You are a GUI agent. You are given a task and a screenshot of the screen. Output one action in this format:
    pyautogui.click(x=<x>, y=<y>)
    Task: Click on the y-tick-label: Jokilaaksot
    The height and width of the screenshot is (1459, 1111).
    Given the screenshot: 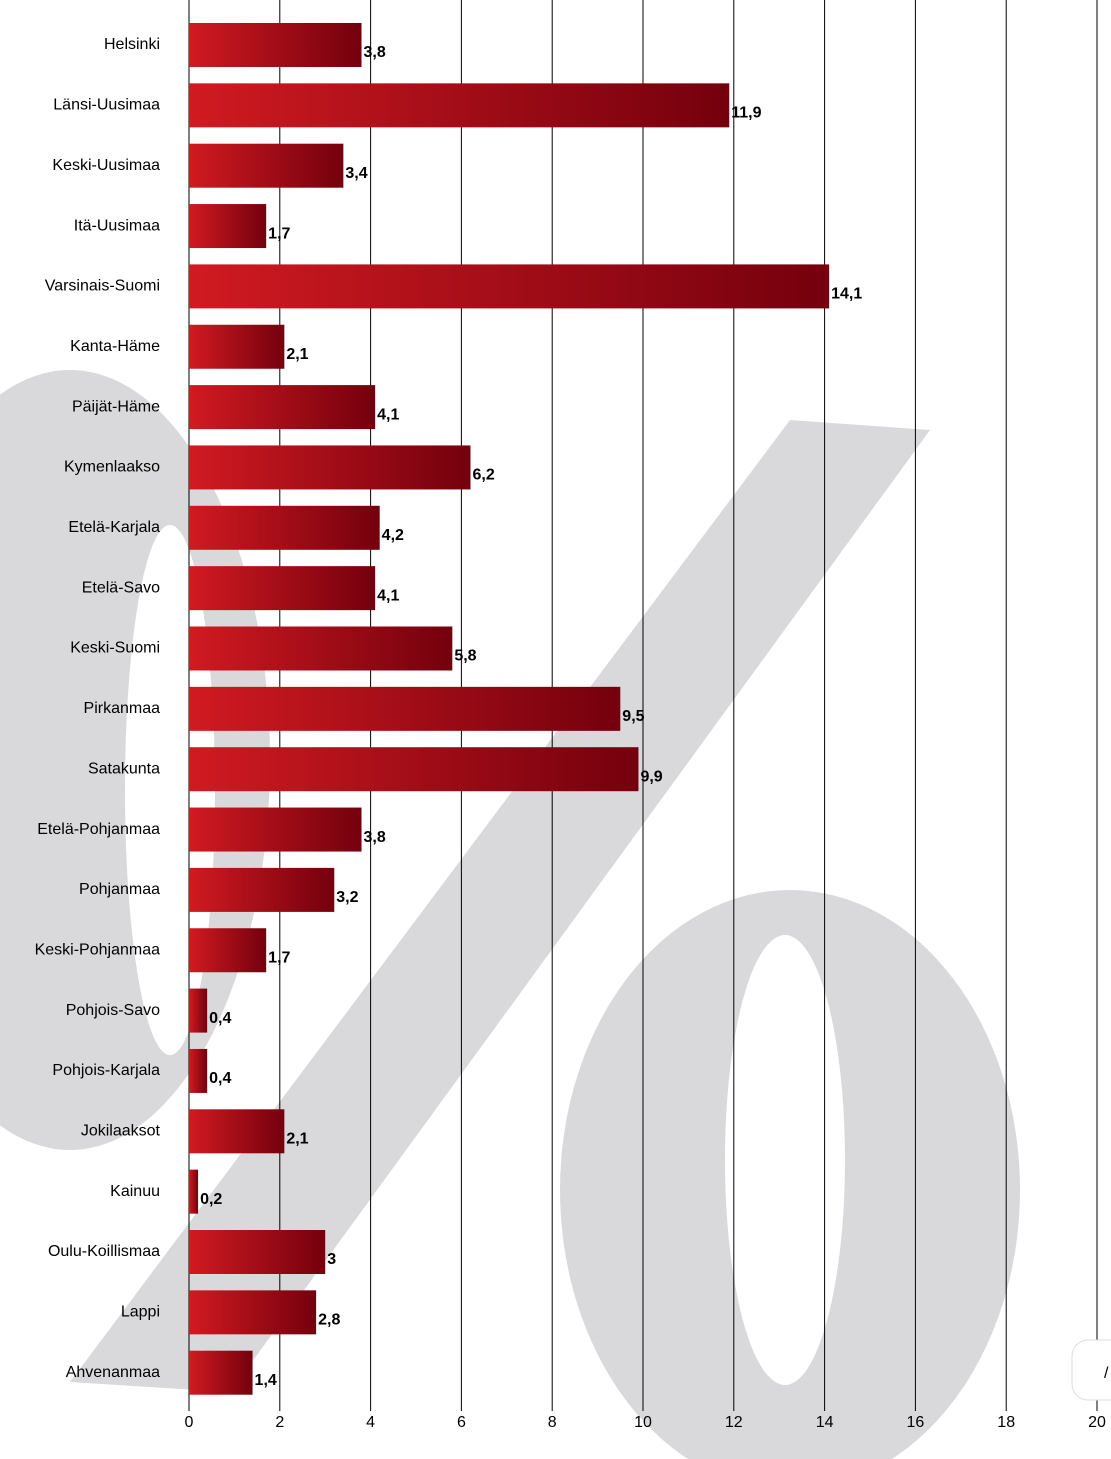 What is the action you would take?
    pyautogui.click(x=121, y=1131)
    